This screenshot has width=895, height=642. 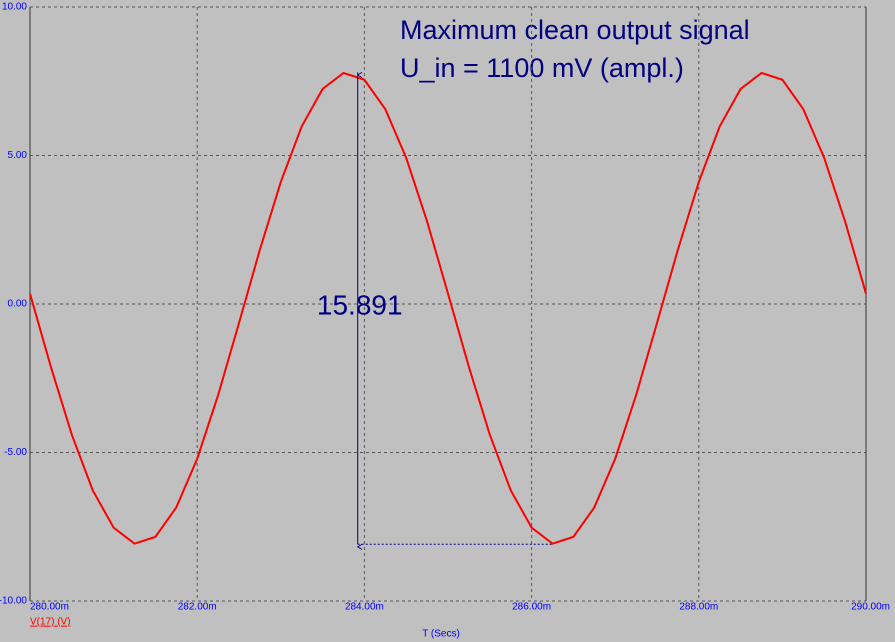 I want to click on x-tick-label: 282.00m, so click(x=197, y=607).